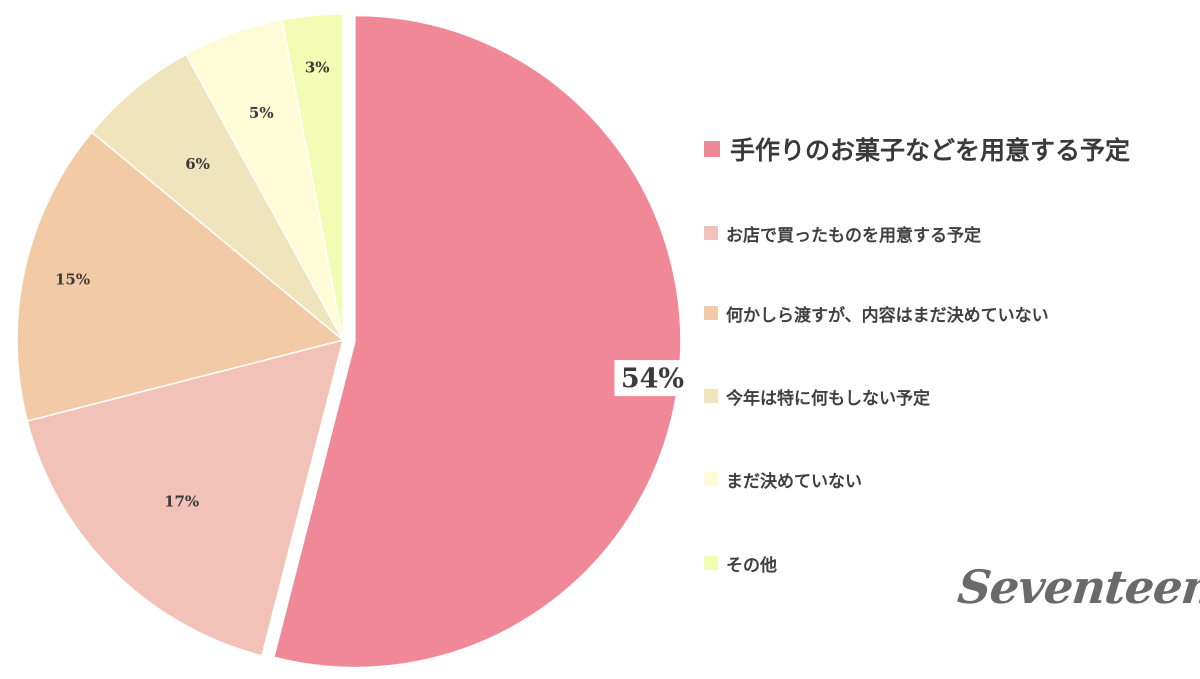  What do you see at coordinates (751, 565) in the screenshot?
I see `legend-label: その他` at bounding box center [751, 565].